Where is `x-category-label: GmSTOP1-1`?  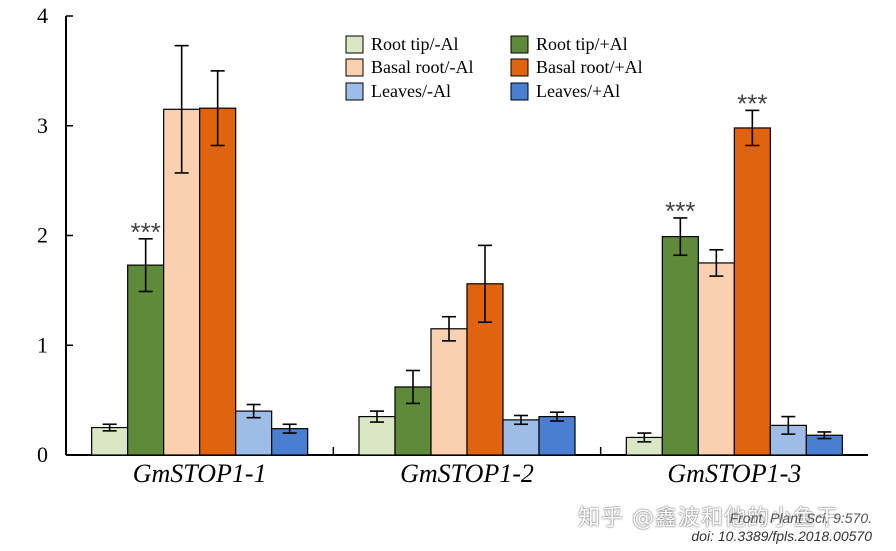
x-category-label: GmSTOP1-1 is located at coordinates (200, 473).